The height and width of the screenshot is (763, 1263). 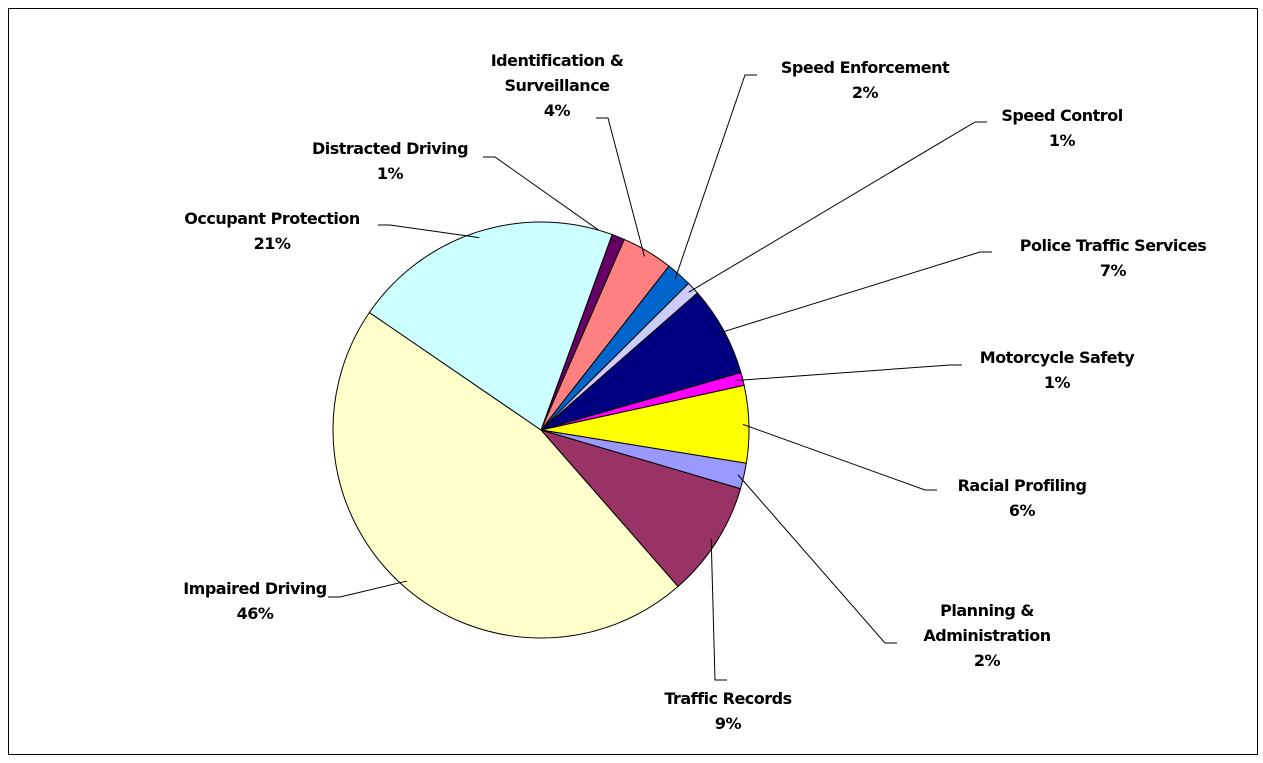 I want to click on value-label: 46%, so click(x=255, y=613).